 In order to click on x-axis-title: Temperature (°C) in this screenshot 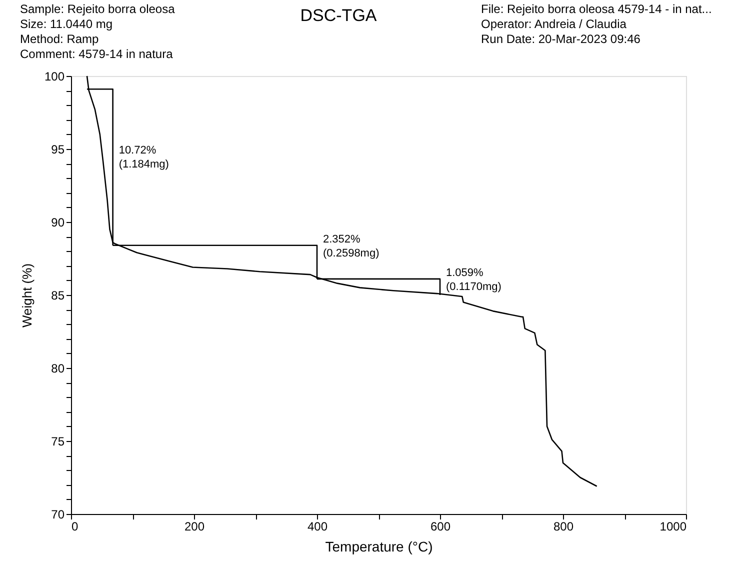, I will do `click(379, 546)`.